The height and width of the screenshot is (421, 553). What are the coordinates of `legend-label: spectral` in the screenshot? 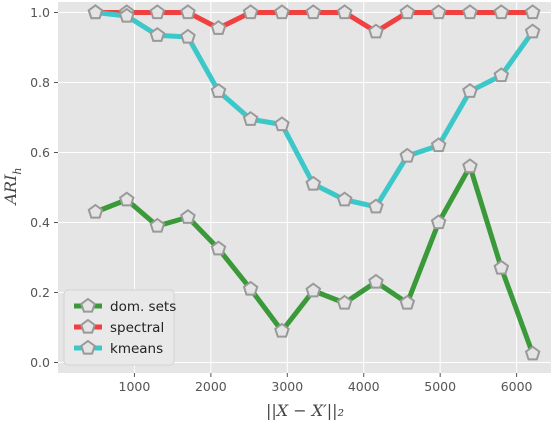 It's located at (137, 328).